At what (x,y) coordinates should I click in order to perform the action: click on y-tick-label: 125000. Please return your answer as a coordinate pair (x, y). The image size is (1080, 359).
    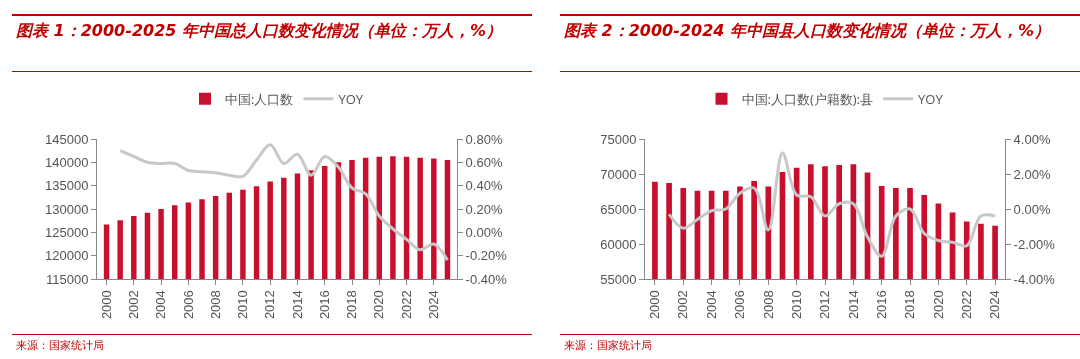
    Looking at the image, I should click on (67, 232).